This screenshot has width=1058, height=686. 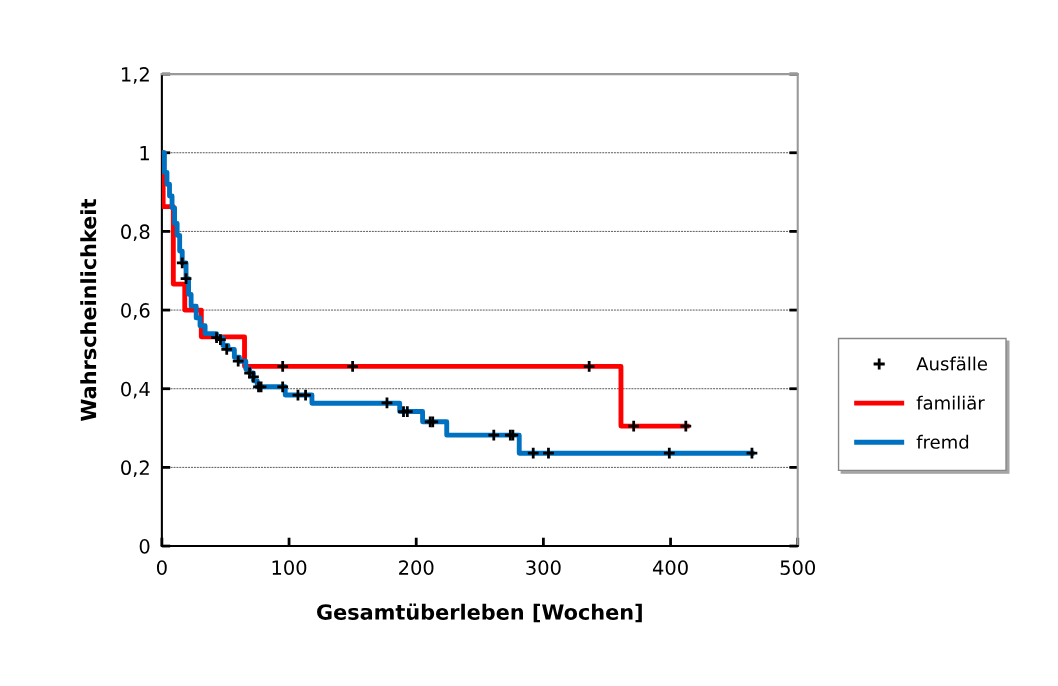 I want to click on y-tick-label: 0,4, so click(x=135, y=390).